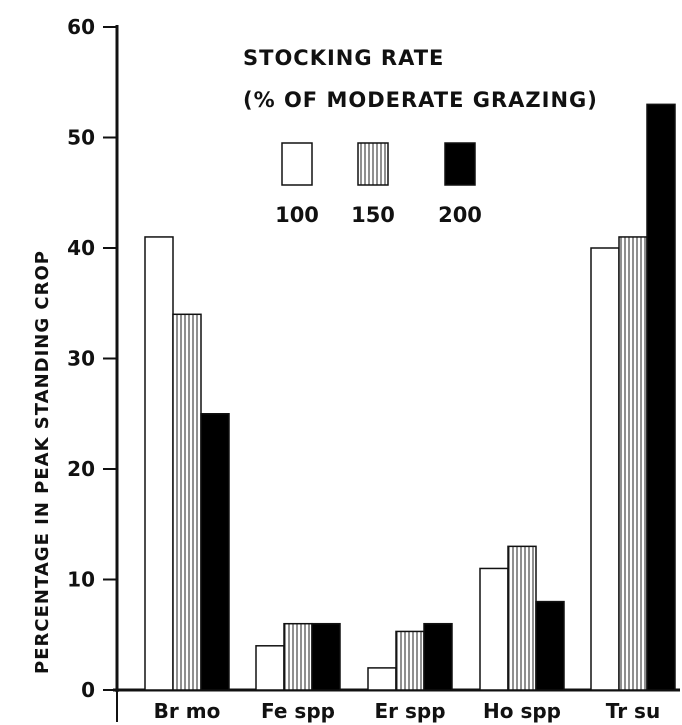  I want to click on y-tick-label: 60, so click(81, 27).